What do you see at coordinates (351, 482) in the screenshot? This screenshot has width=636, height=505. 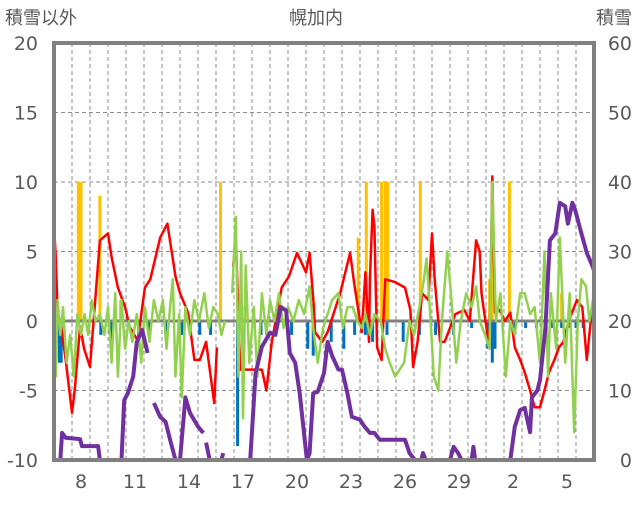 I see `x-tick-label: 23` at bounding box center [351, 482].